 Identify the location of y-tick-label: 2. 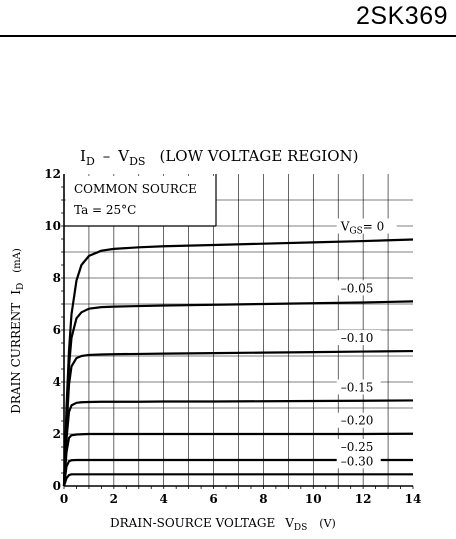
(57, 434).